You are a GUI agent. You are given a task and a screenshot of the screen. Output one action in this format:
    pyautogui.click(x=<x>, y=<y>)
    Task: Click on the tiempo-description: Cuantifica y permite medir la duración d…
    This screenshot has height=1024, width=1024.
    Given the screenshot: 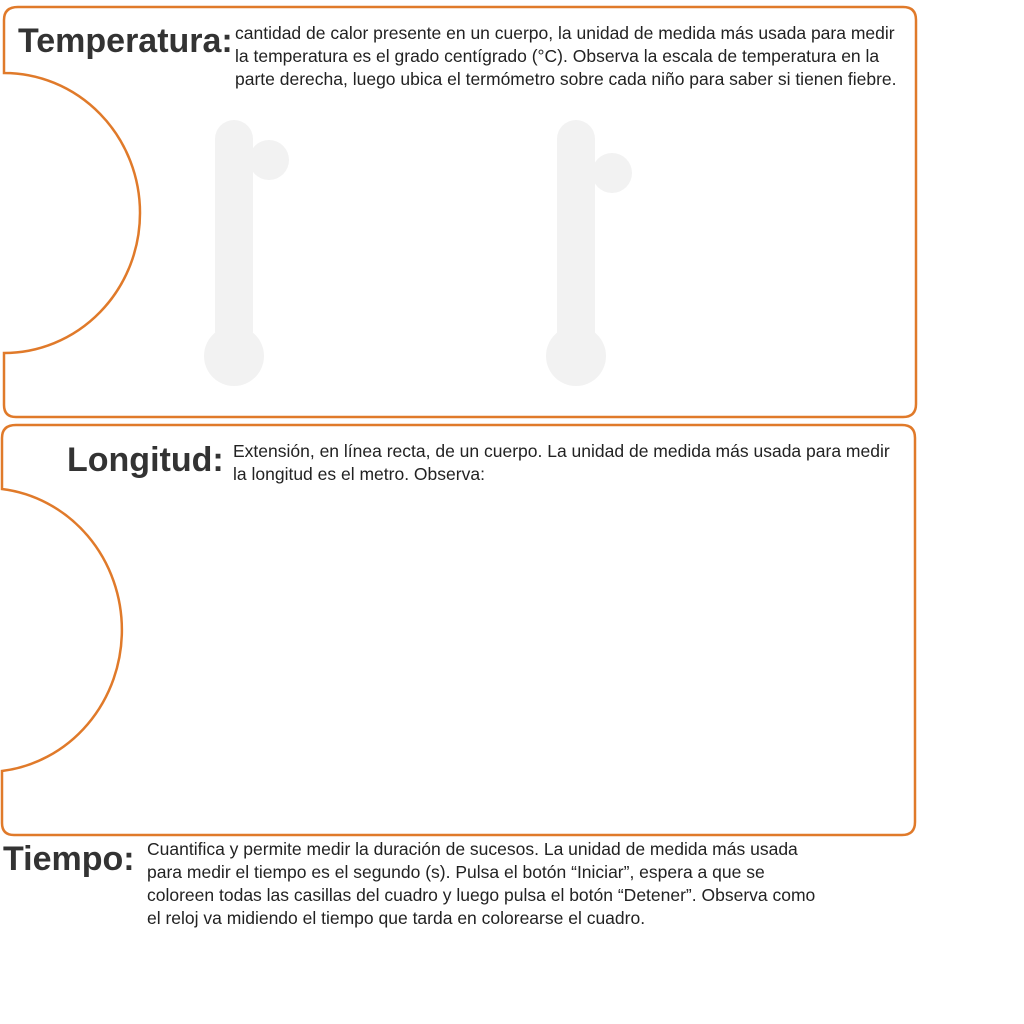 What is the action you would take?
    pyautogui.click(x=481, y=883)
    